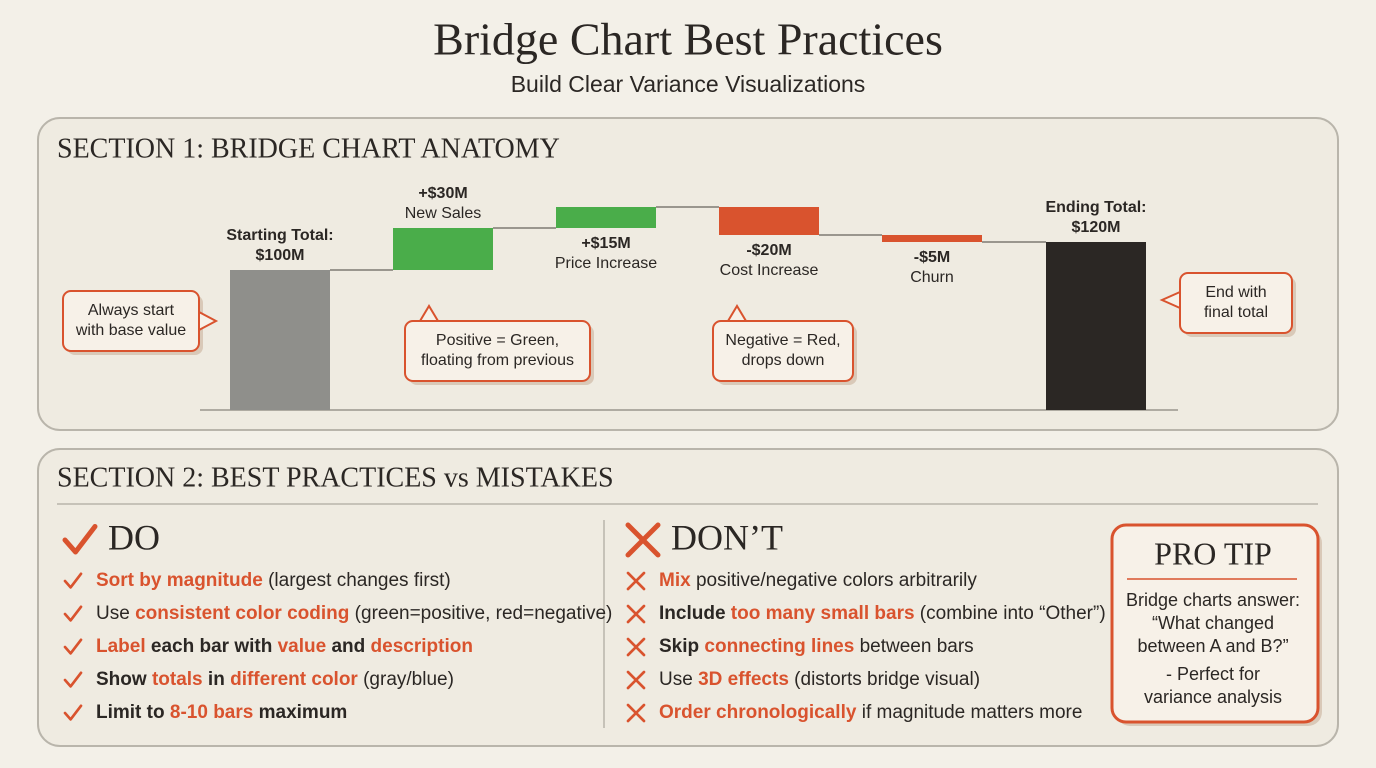 The image size is (1376, 768). What do you see at coordinates (932, 257) in the screenshot?
I see `value-label: -$5M` at bounding box center [932, 257].